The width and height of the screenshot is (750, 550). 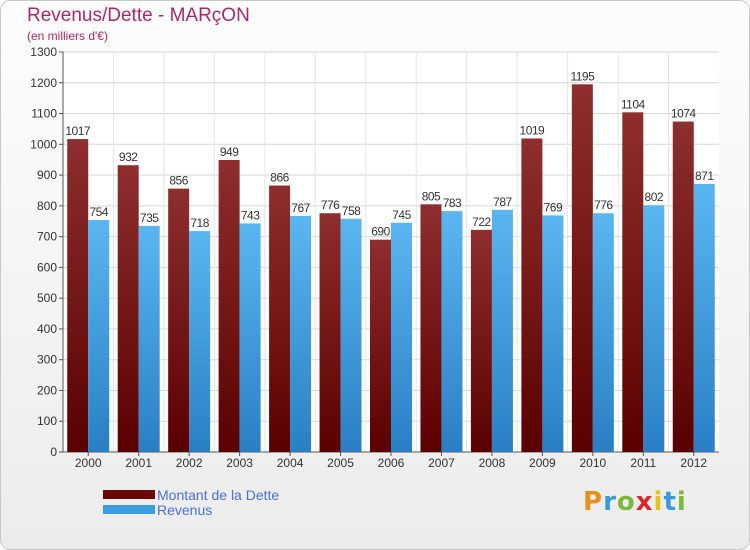 What do you see at coordinates (43, 144) in the screenshot?
I see `y-tick-label: 1000` at bounding box center [43, 144].